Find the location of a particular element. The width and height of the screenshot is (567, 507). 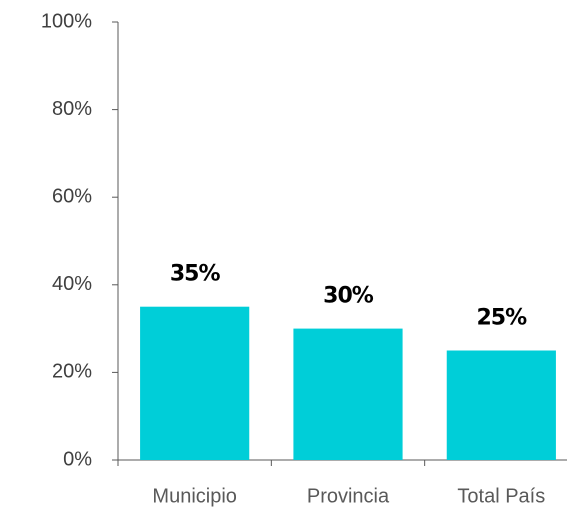

y-tick-label: 40% is located at coordinates (72, 284).